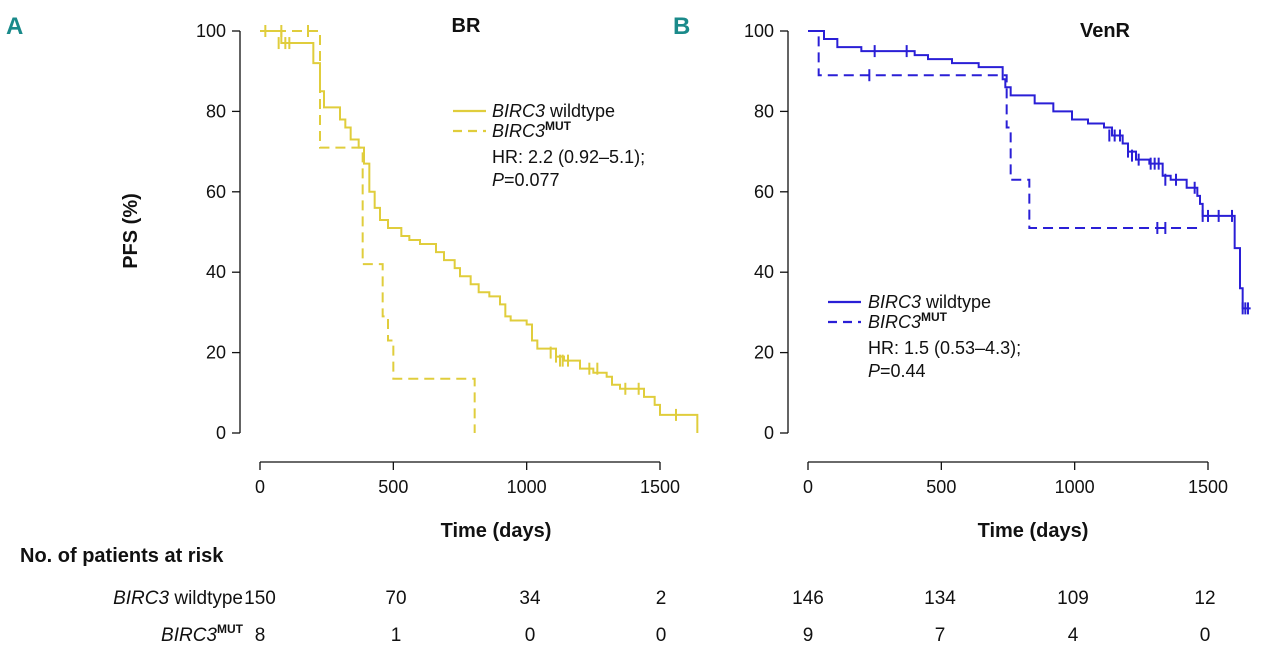  I want to click on panel-b-x-tick-label: 0, so click(808, 487).